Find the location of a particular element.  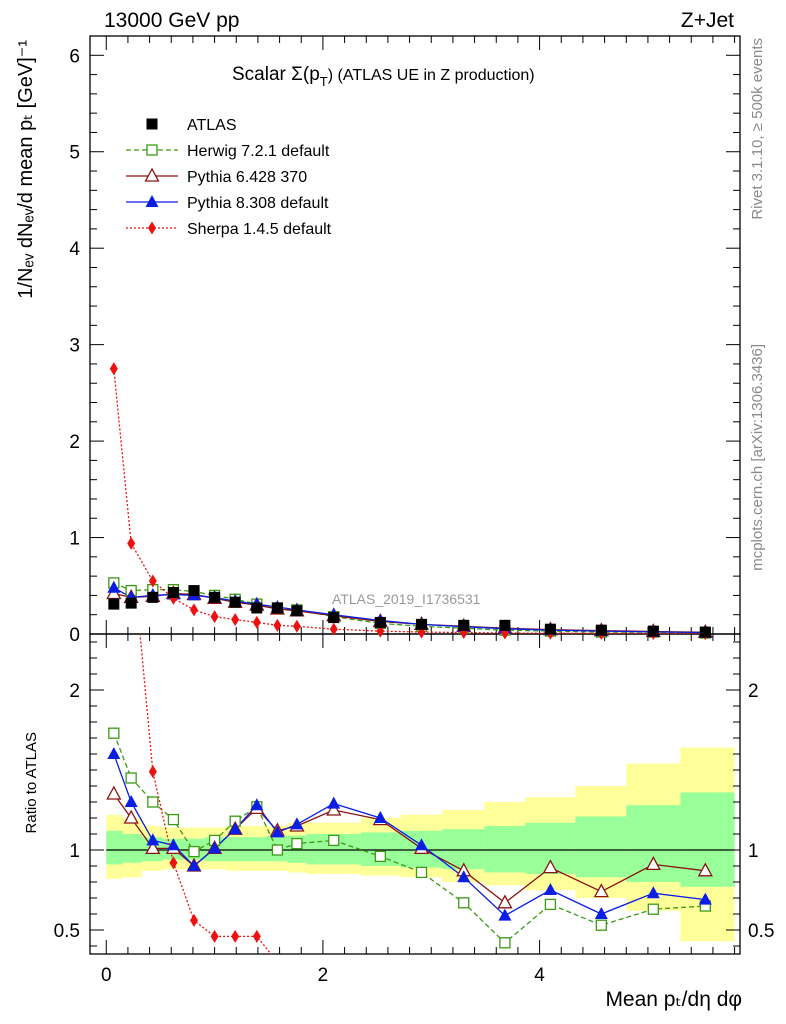

y-axis-label-ratio: Ratio to ATLAS is located at coordinates (31, 782).